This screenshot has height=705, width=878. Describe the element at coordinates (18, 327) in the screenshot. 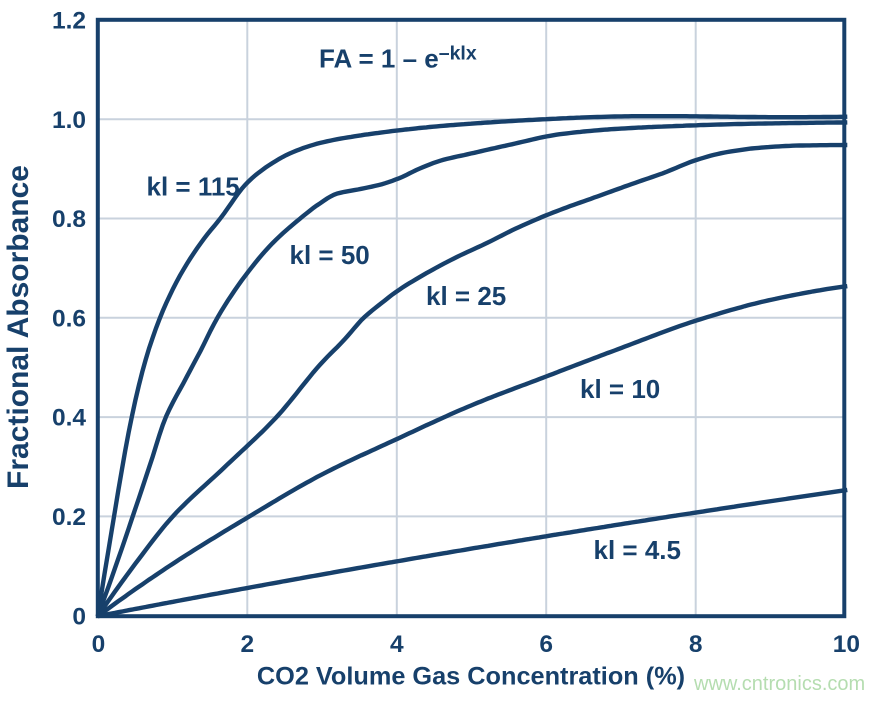

I see `svg-text: Fractional Absorbance` at that location.